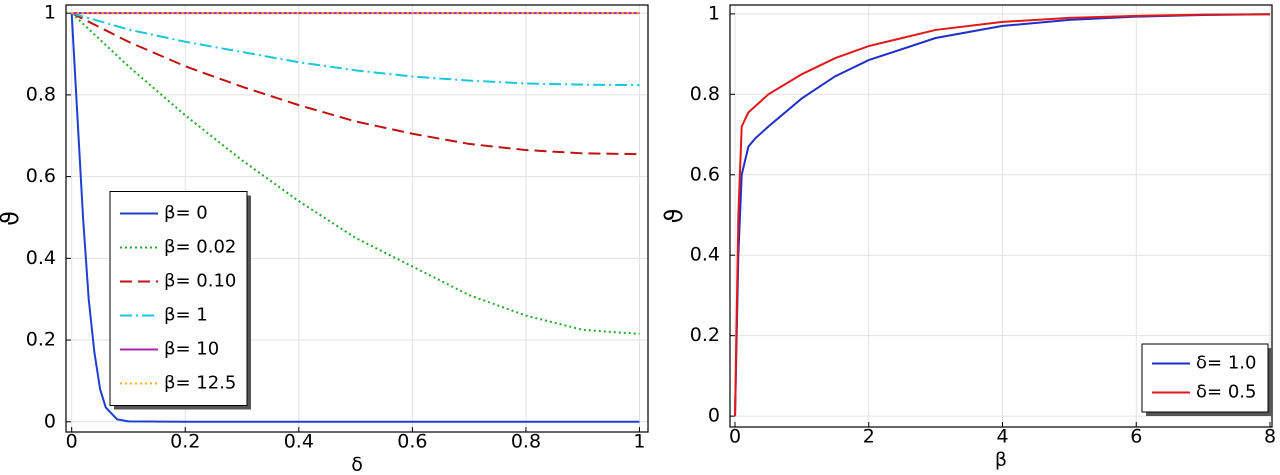 The width and height of the screenshot is (1280, 475). I want to click on x-tick-label: 1, so click(639, 442).